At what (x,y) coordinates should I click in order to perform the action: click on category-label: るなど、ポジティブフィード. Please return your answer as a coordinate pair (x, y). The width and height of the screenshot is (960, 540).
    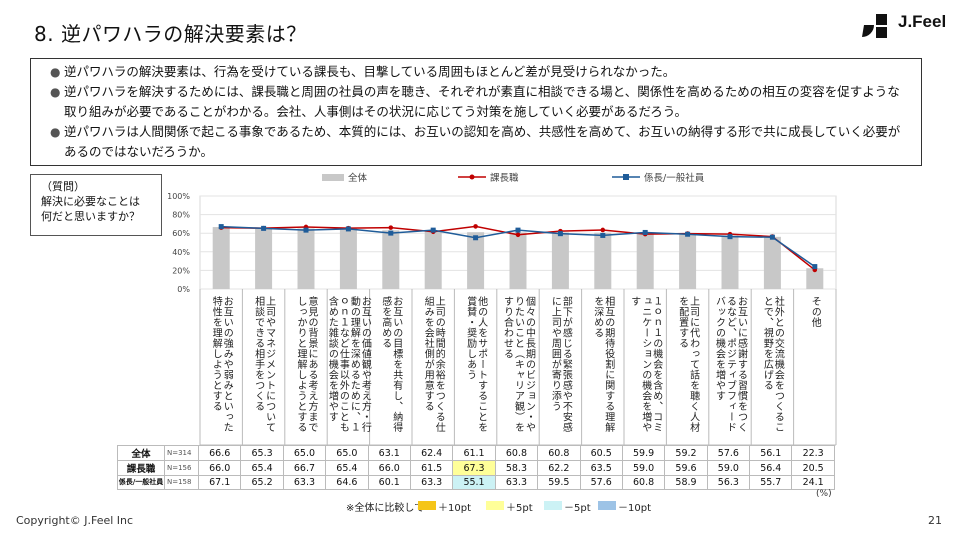
    Looking at the image, I should click on (731, 364).